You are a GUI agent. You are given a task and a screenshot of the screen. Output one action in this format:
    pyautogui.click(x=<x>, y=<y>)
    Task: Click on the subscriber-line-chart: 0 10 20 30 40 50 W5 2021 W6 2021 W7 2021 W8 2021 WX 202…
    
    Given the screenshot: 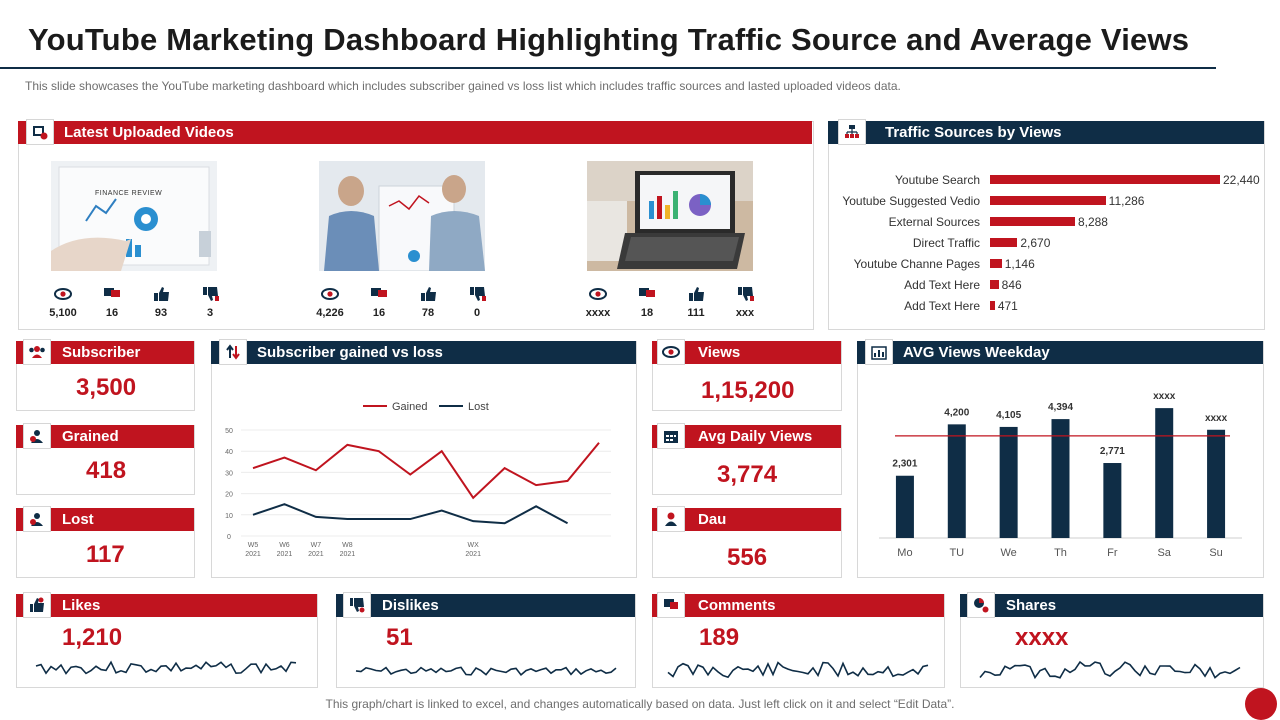 What is the action you would take?
    pyautogui.click(x=418, y=479)
    